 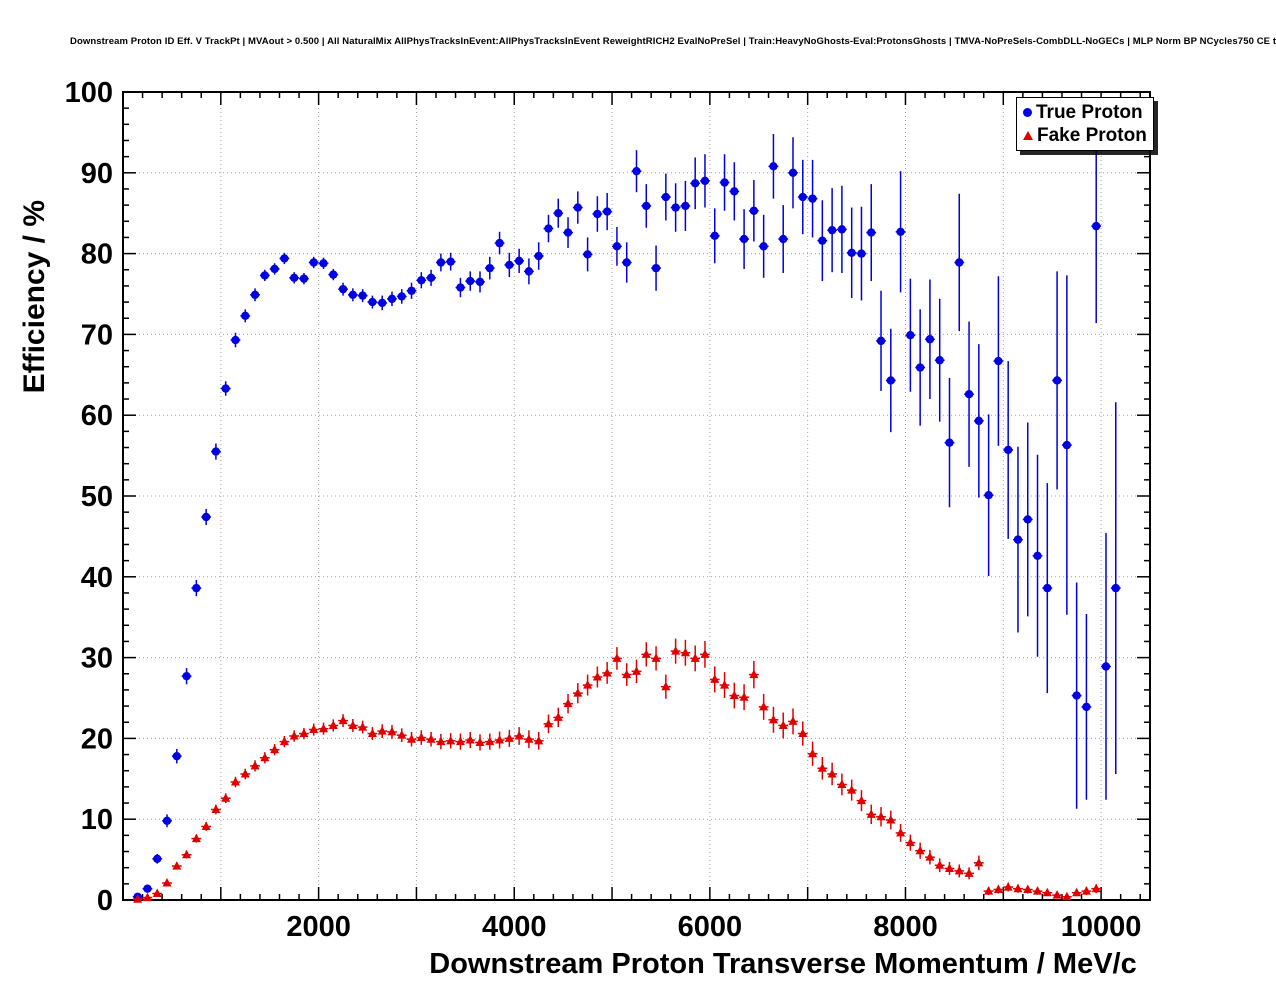 What do you see at coordinates (1092, 135) in the screenshot?
I see `legend-label-fake-proton: Fake Proton` at bounding box center [1092, 135].